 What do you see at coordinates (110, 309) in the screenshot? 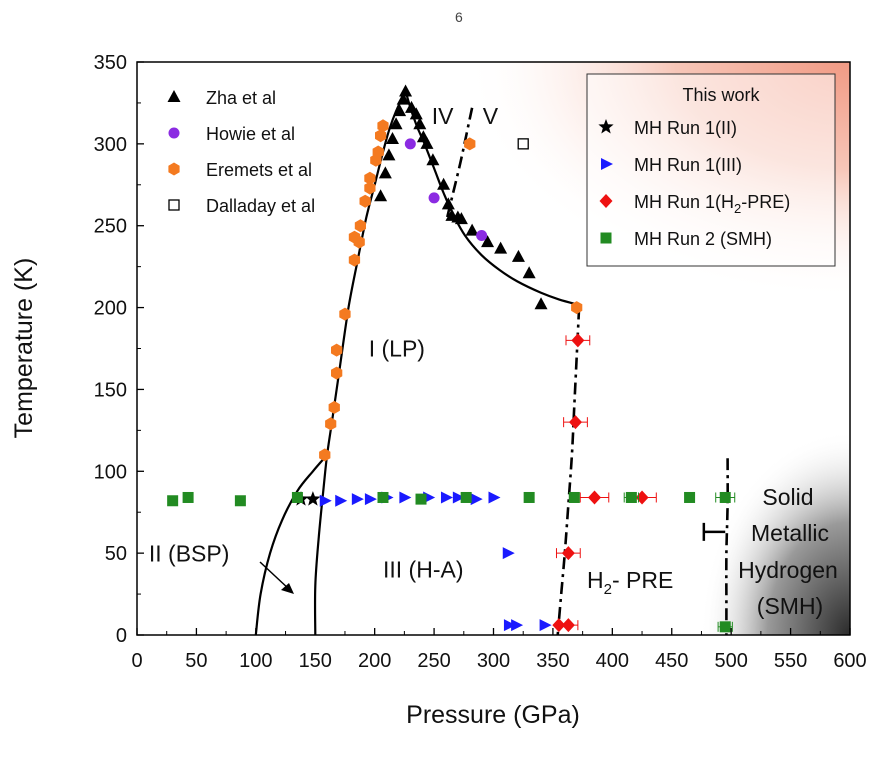
I see `y-tick-label: 200` at bounding box center [110, 309].